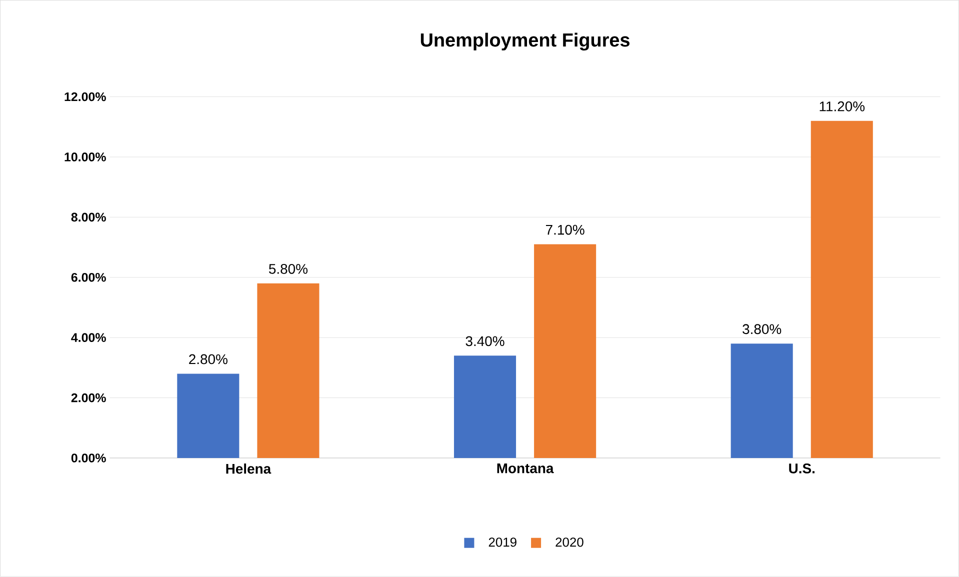  I want to click on y-tick-label: 8.00%, so click(88, 217).